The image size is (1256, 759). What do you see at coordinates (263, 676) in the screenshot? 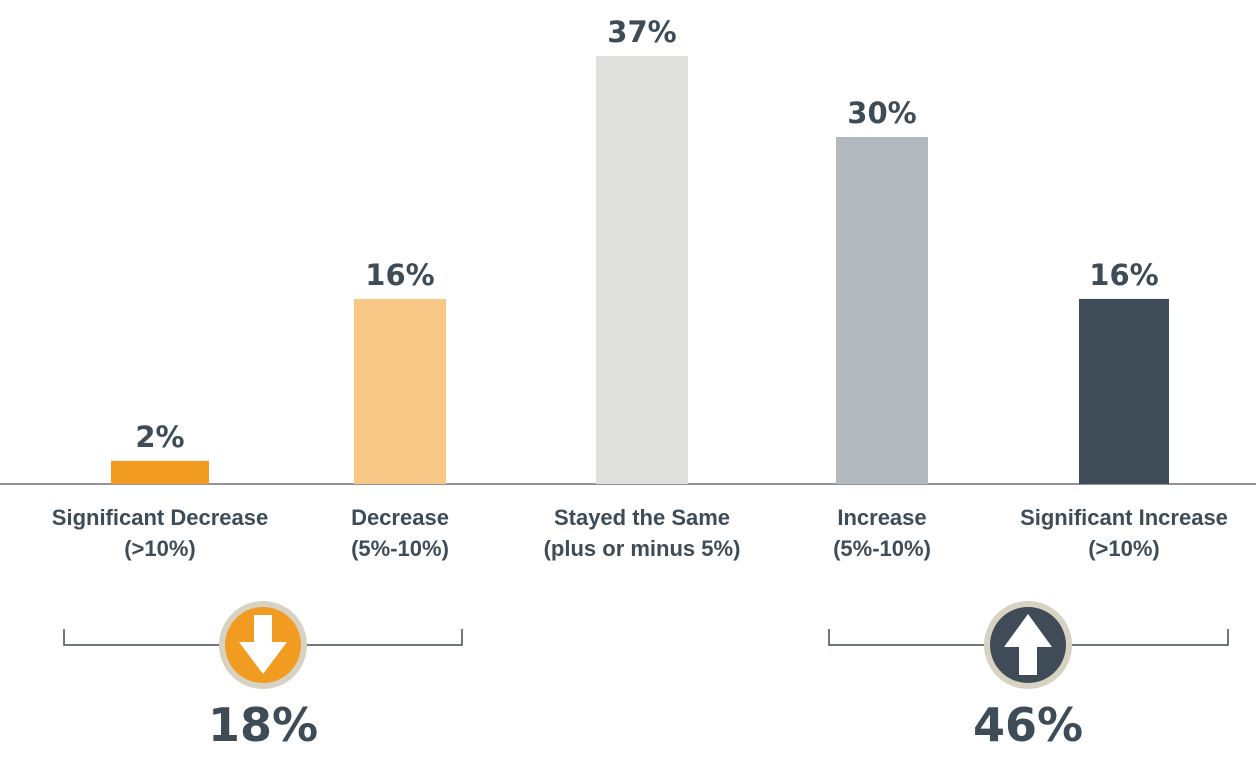
I see `decrease-summary: 18%` at bounding box center [263, 676].